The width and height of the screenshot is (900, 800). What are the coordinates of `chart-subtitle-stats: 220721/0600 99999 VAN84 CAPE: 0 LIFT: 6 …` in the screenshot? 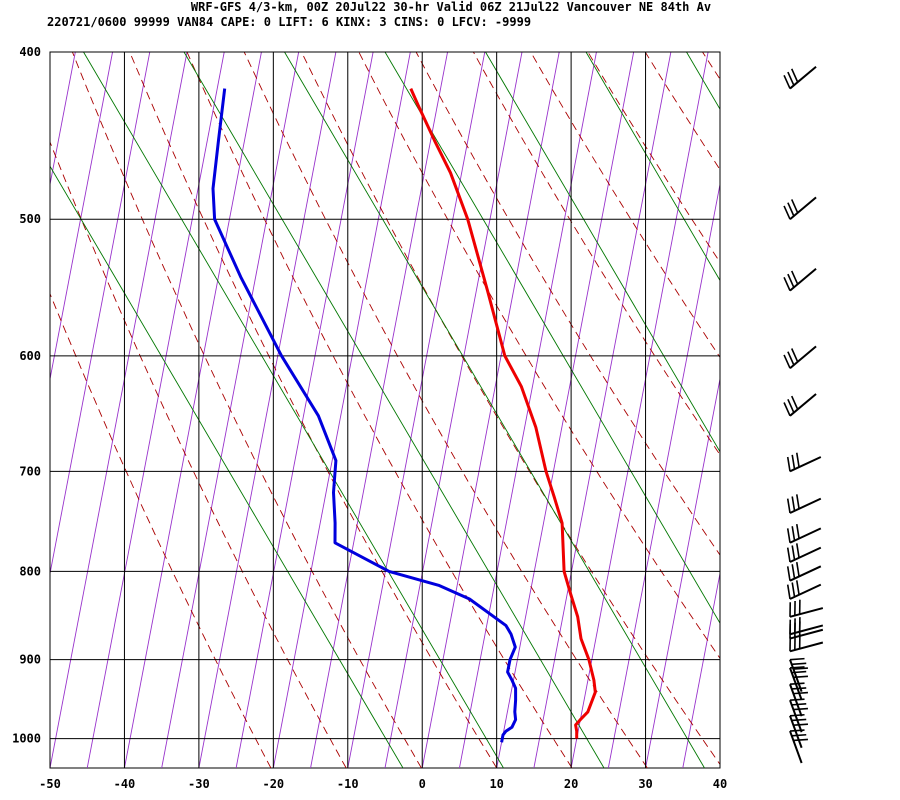 It's located at (289, 22).